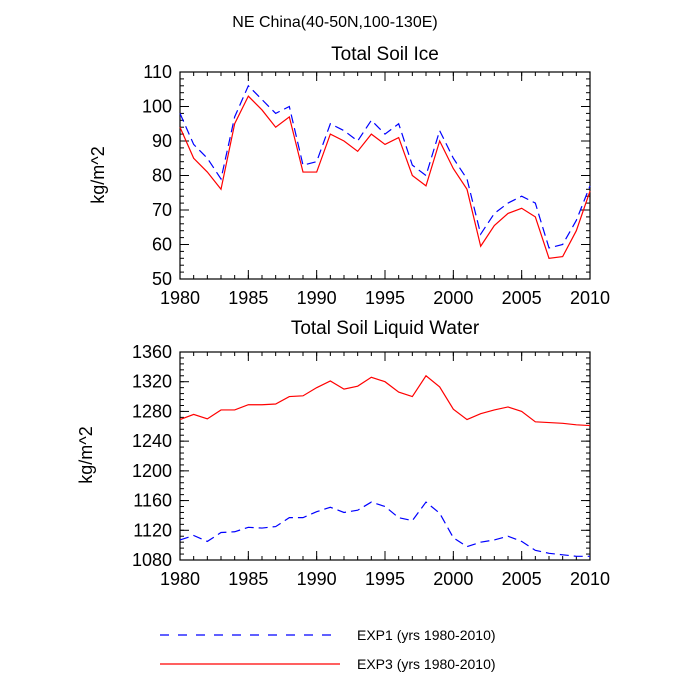 The width and height of the screenshot is (700, 700). What do you see at coordinates (426, 664) in the screenshot?
I see `legend-label-exp3: EXP3 (yrs 1980-2010)` at bounding box center [426, 664].